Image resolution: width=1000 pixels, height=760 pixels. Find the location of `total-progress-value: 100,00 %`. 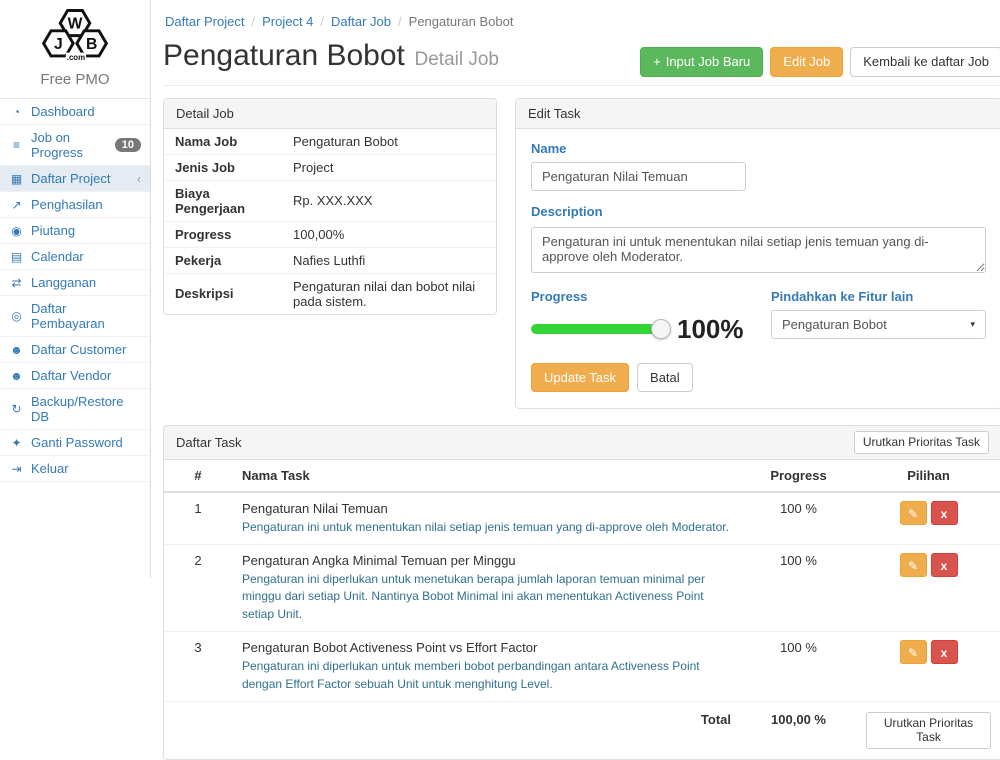

total-progress-value: 100,00 % is located at coordinates (798, 719).